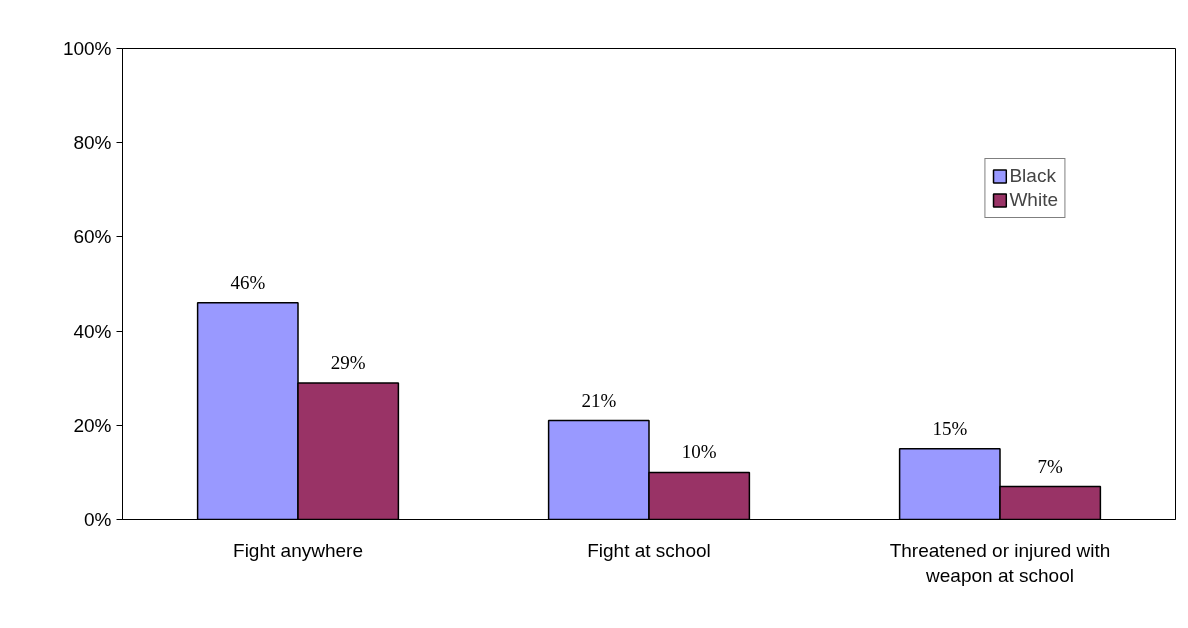 The height and width of the screenshot is (628, 1188). I want to click on legend-label: Black, so click(1032, 176).